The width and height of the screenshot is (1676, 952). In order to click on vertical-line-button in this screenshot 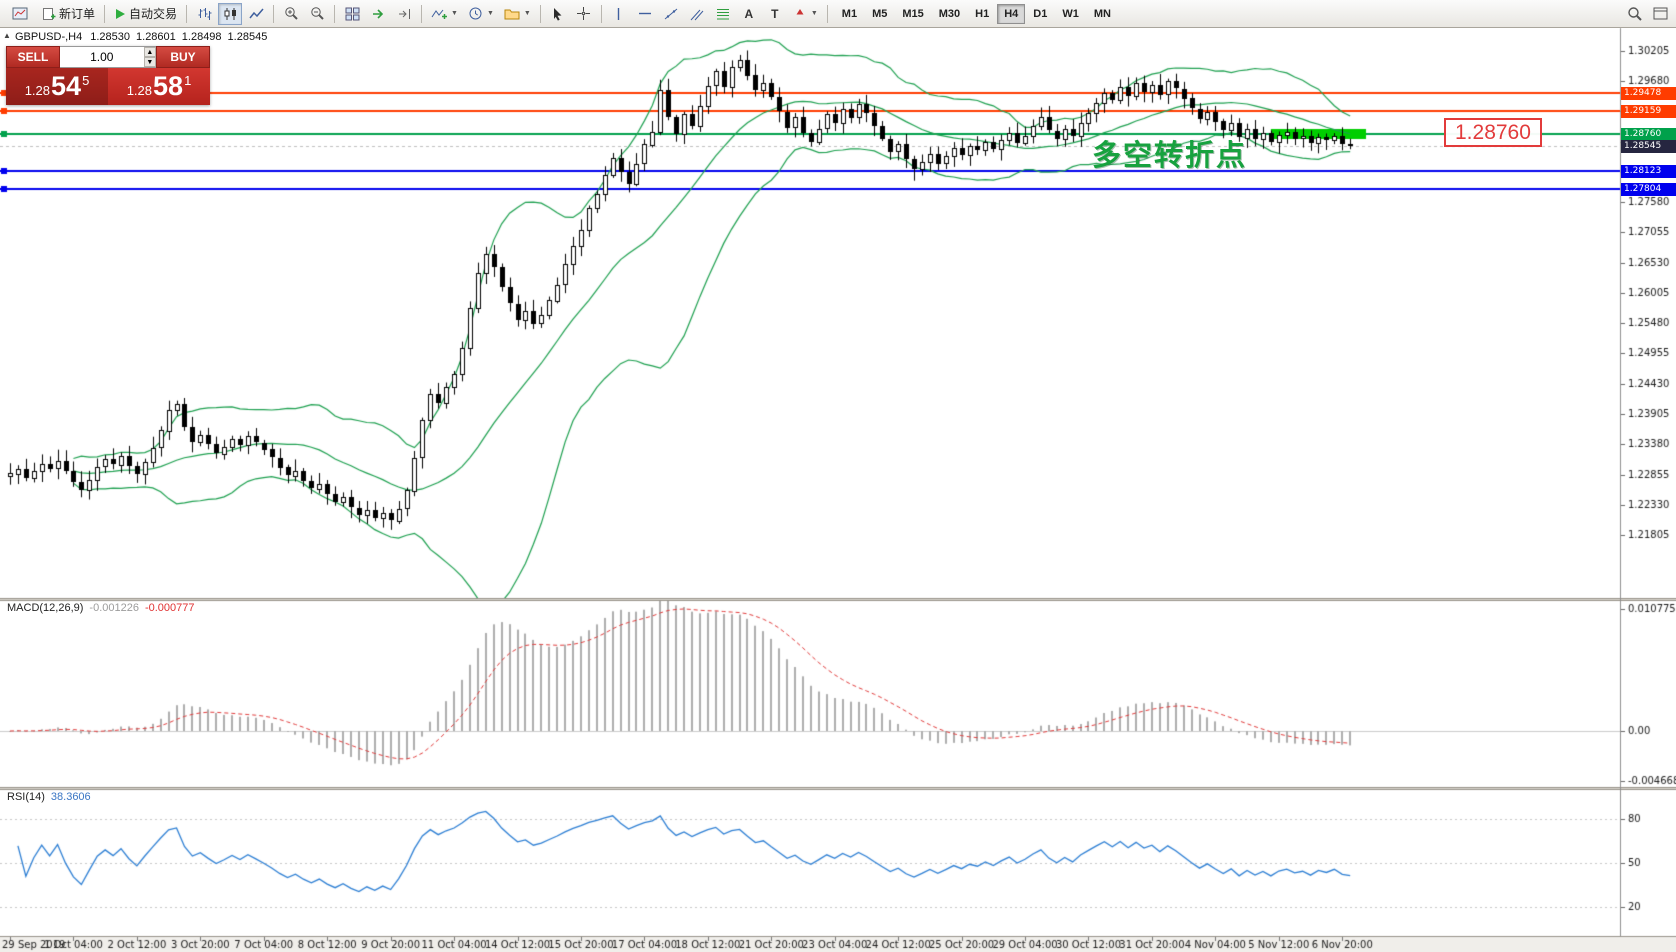, I will do `click(619, 14)`.